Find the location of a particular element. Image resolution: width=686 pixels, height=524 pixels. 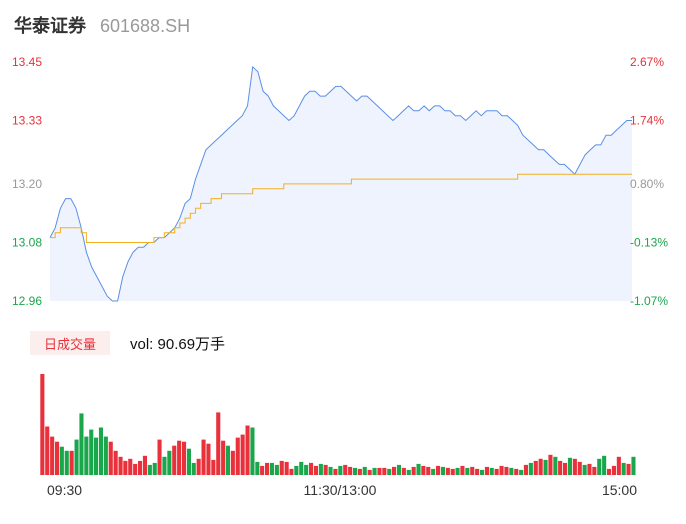

stock-code: 601688.SH is located at coordinates (145, 26).